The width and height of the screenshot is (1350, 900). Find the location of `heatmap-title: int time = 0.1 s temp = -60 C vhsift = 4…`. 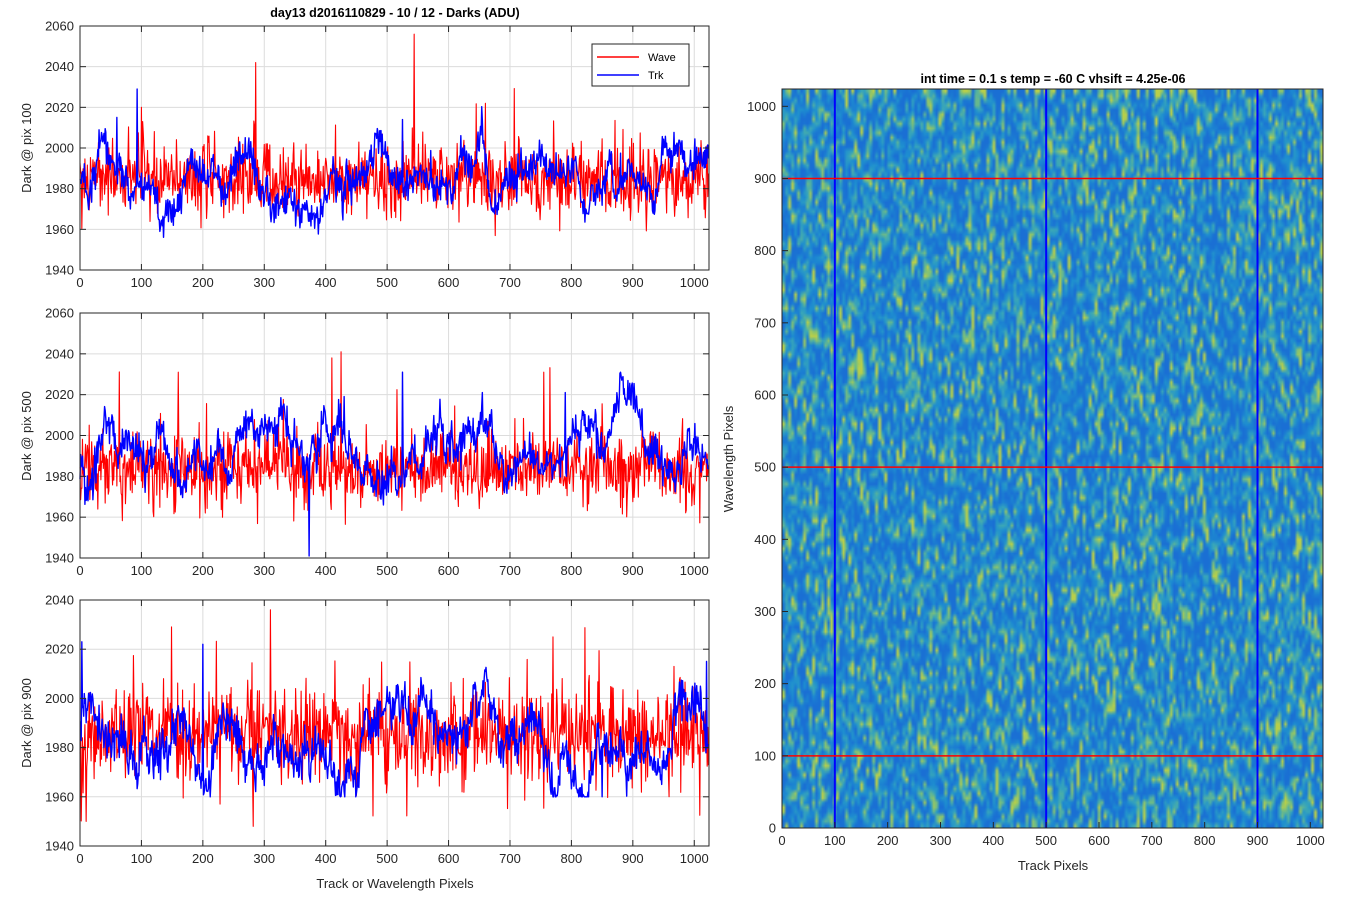

heatmap-title: int time = 0.1 s temp = -60 C vhsift = 4… is located at coordinates (1052, 79).